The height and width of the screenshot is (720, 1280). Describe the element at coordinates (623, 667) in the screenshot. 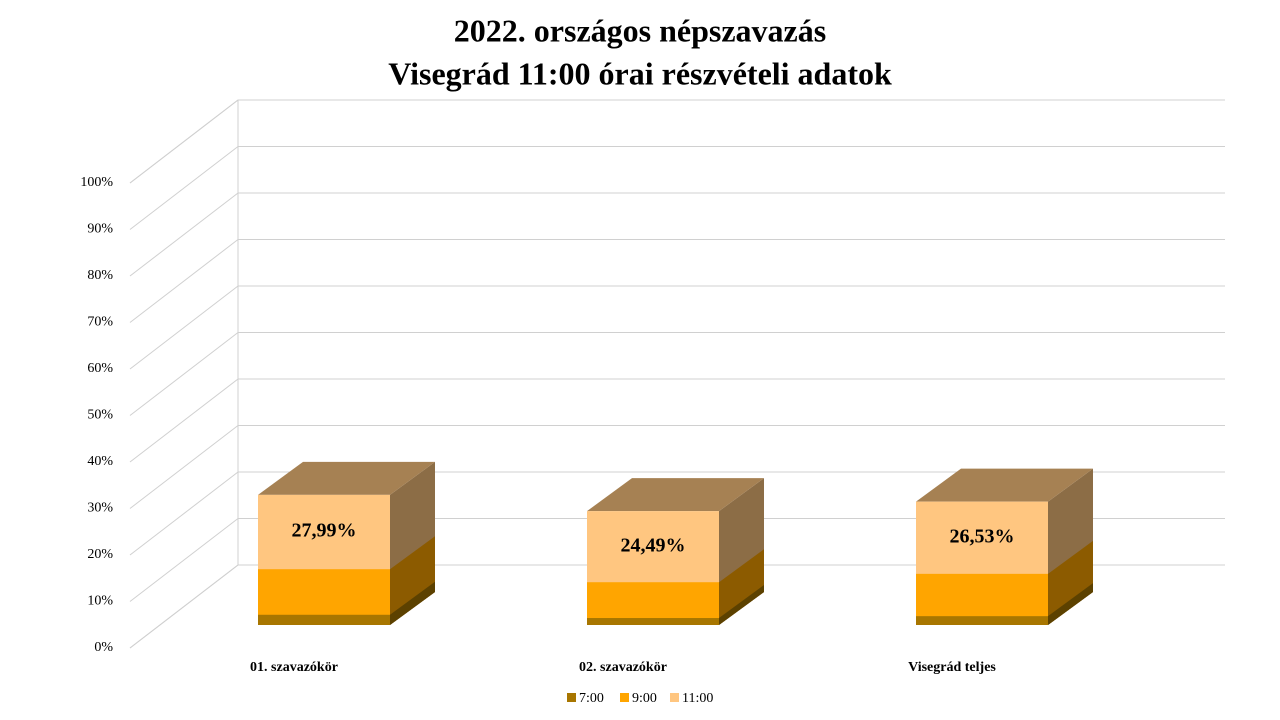

I see `x-tick-label: 02. szavazókör` at that location.